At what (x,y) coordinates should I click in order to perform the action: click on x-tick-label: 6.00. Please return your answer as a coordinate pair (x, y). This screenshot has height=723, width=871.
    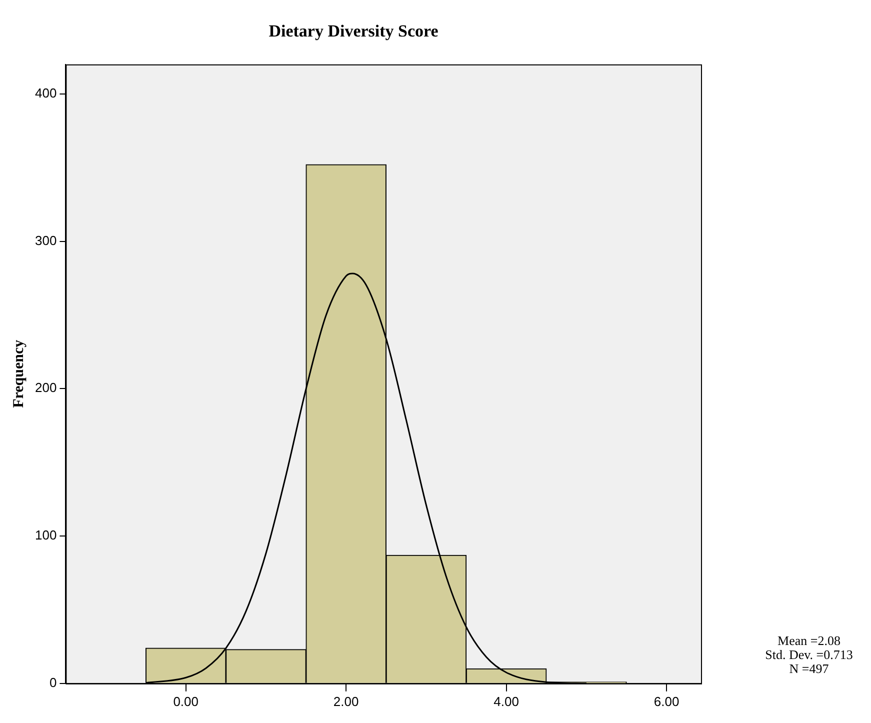
    Looking at the image, I should click on (667, 701).